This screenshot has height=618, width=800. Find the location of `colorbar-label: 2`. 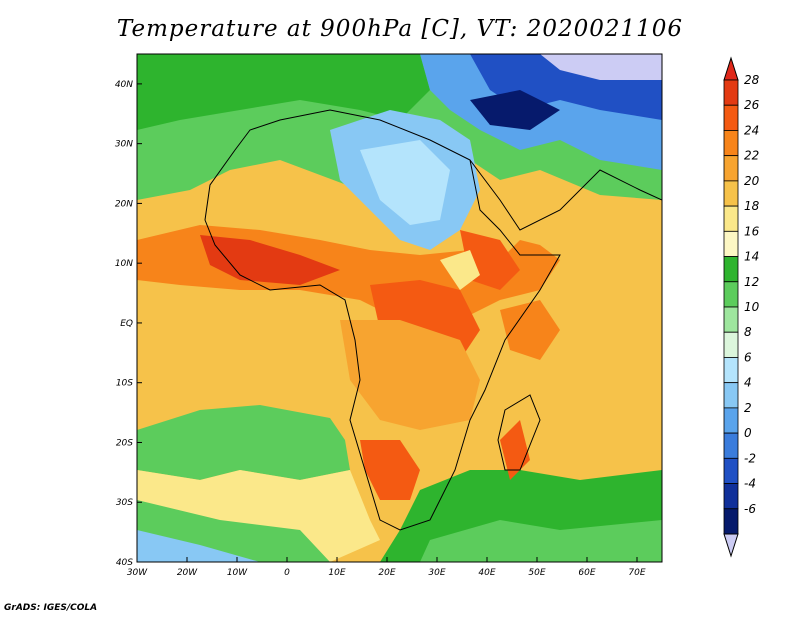

colorbar-label: 2 is located at coordinates (748, 408).